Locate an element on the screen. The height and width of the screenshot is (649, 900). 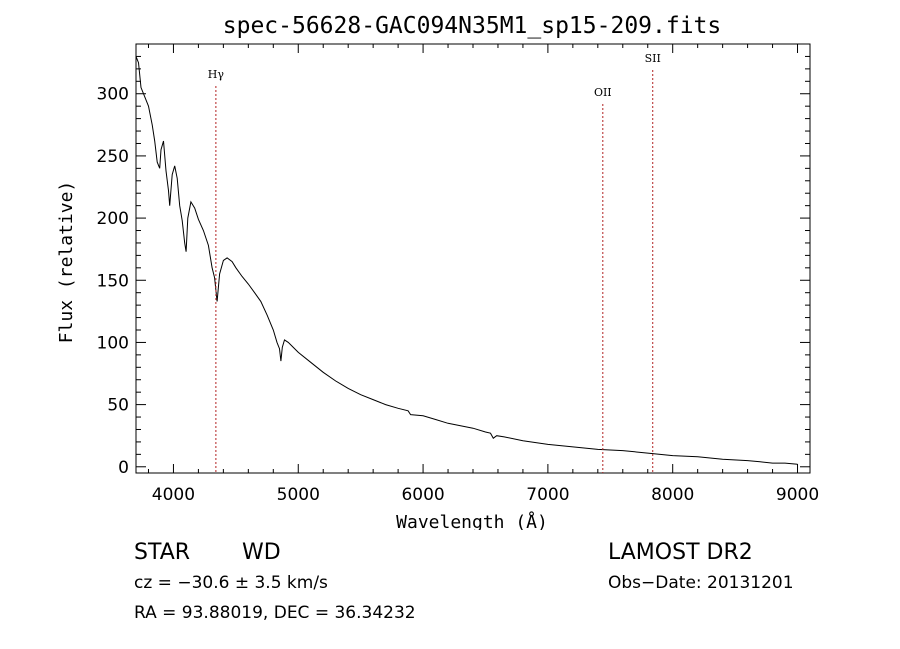
marker-label: Hγ is located at coordinates (216, 74).